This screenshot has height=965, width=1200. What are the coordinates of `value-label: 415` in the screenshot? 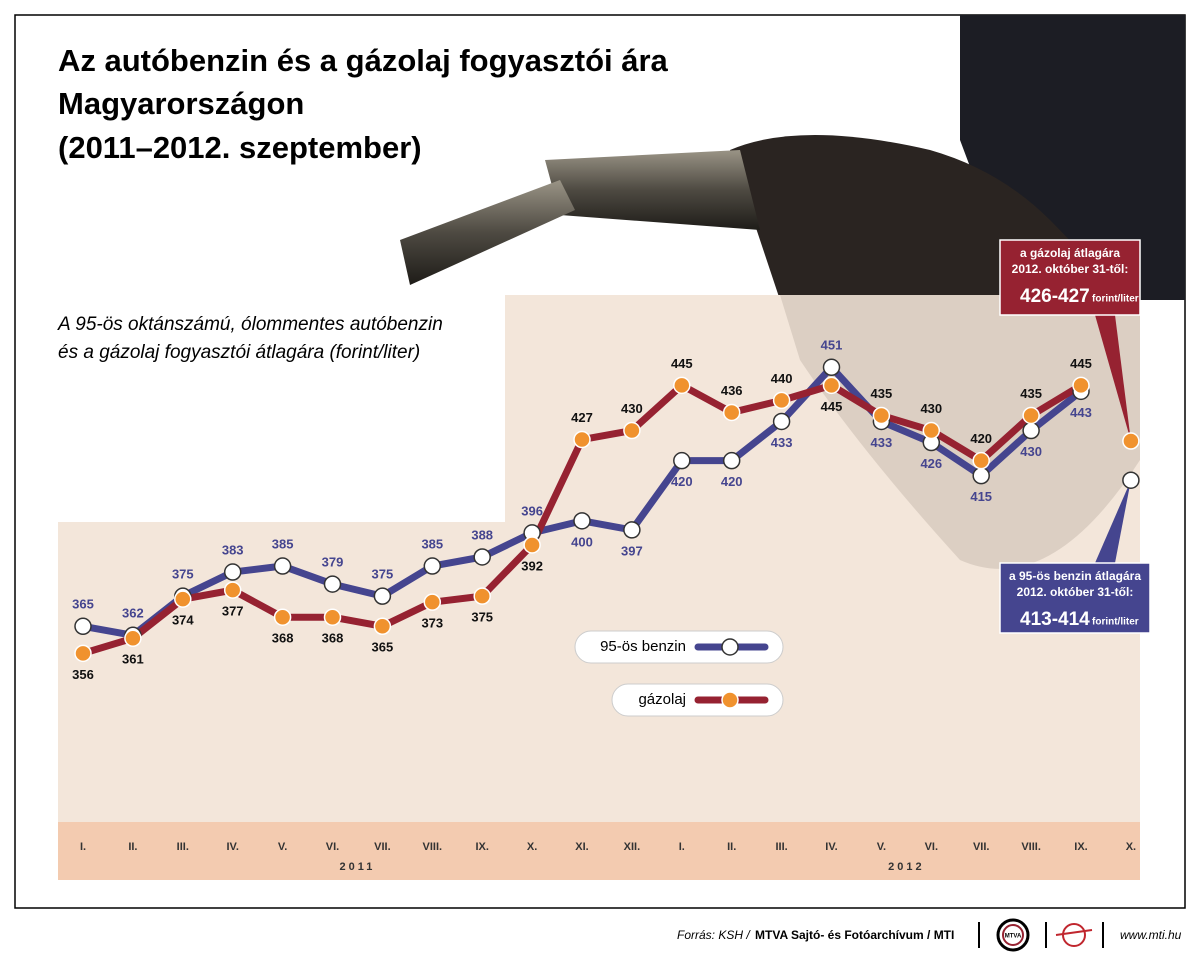 It's located at (981, 496).